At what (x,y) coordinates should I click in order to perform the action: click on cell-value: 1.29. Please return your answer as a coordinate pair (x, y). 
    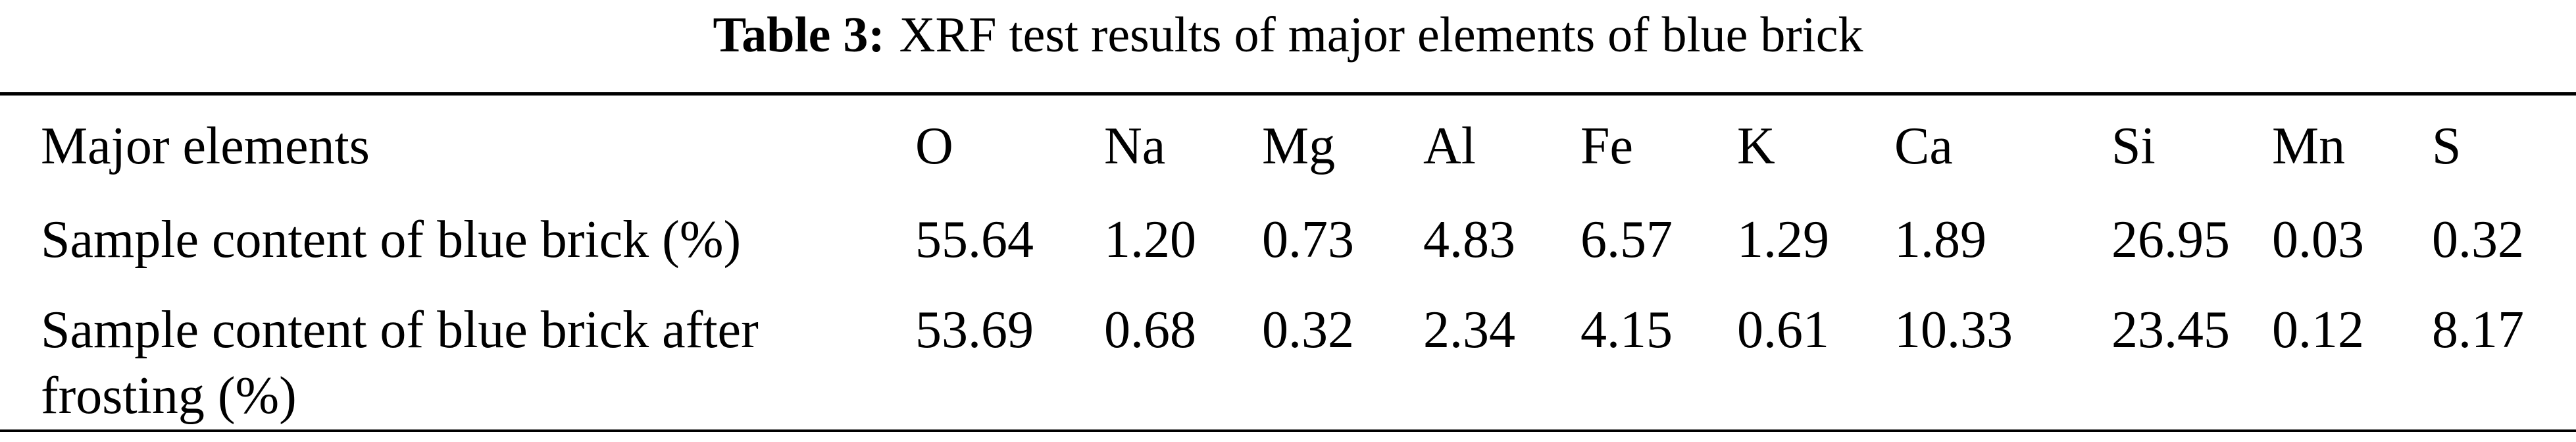
    Looking at the image, I should click on (1783, 240).